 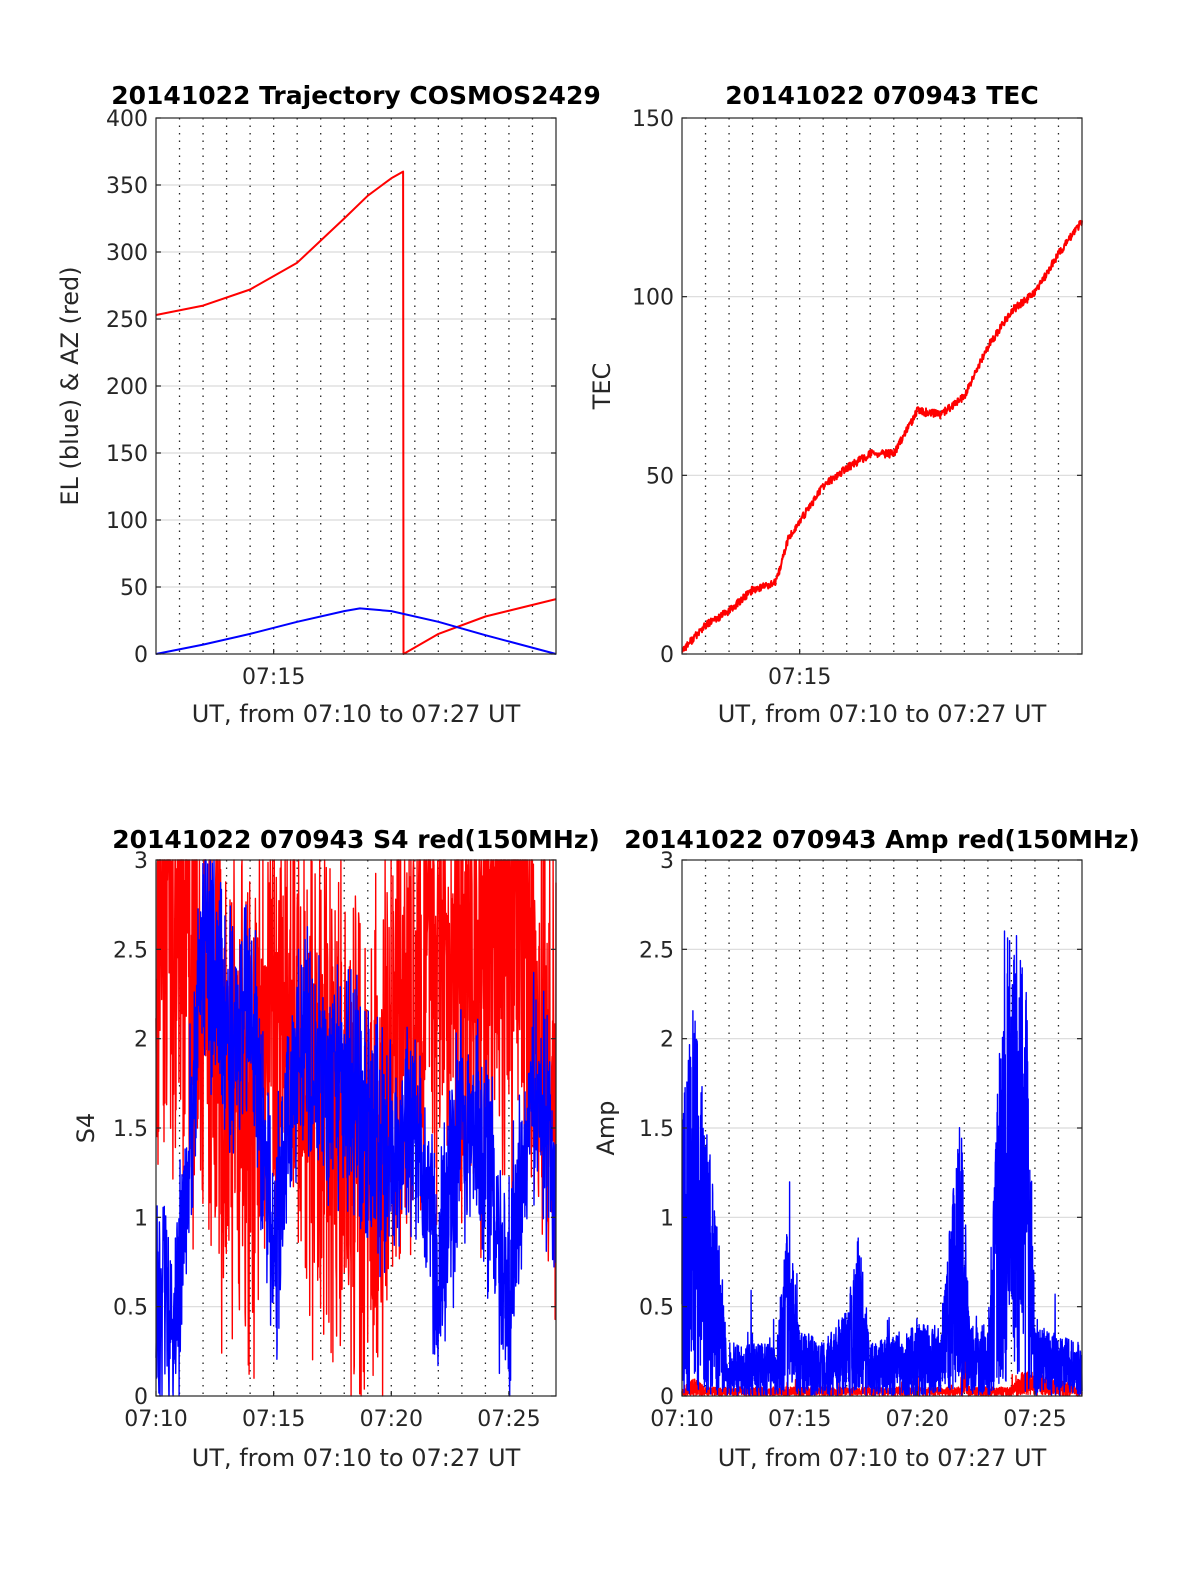 I want to click on amp-ticks: 0 0.5 1 1.5 2 2.5 3 07:10 07:15 07:20 07:25, so click(x=860, y=1140).